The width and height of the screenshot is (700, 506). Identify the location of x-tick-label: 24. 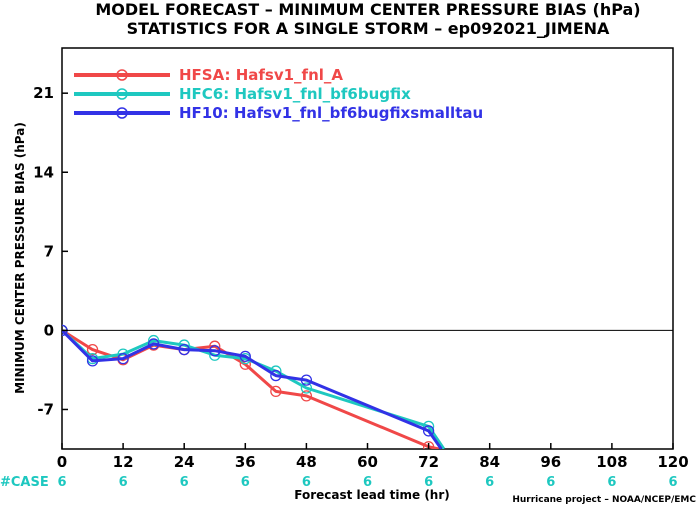
(184, 462).